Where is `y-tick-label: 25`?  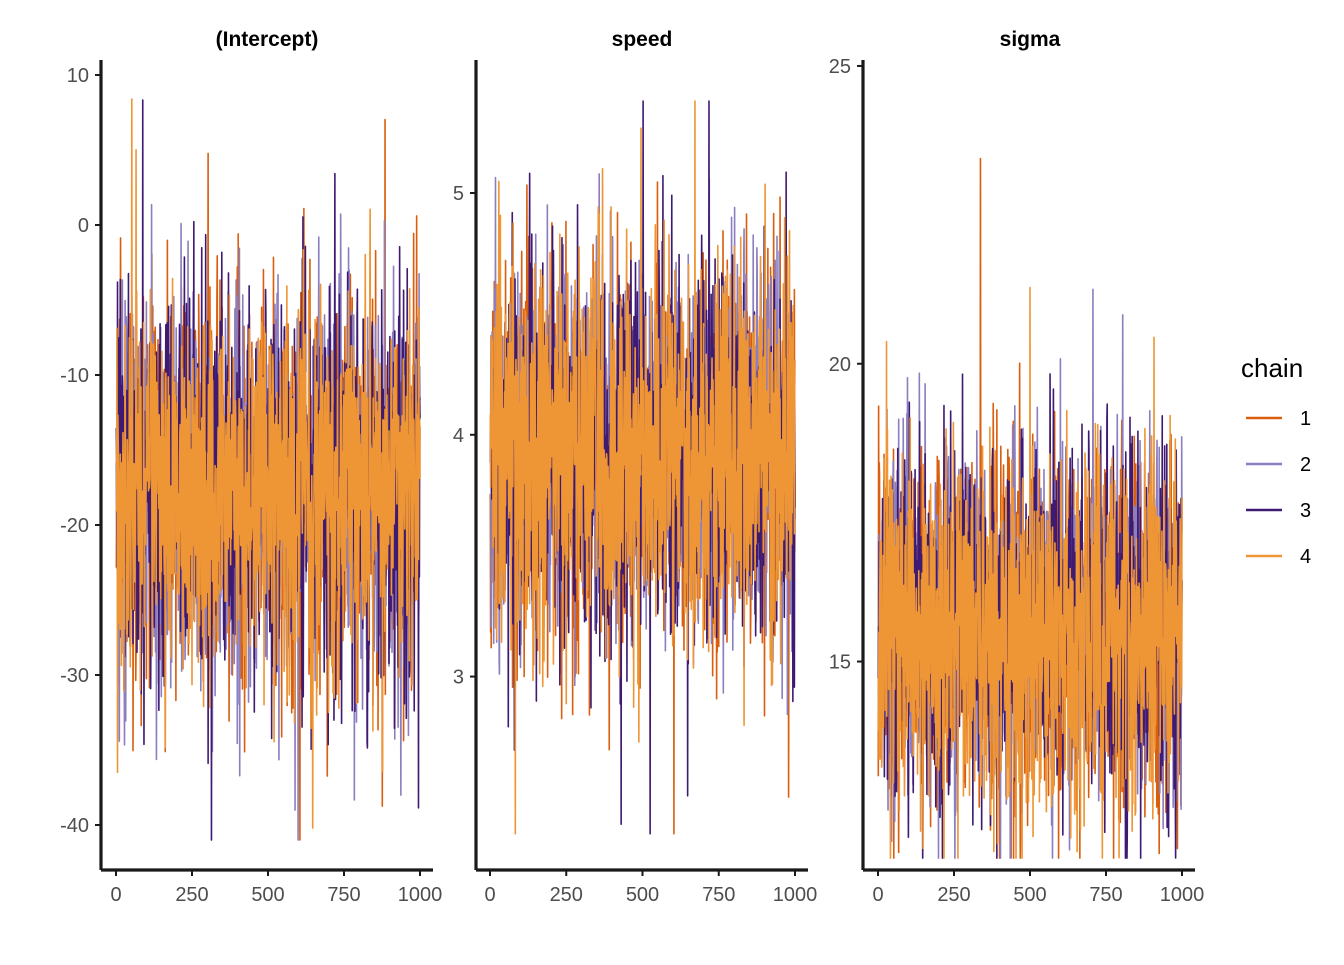
y-tick-label: 25 is located at coordinates (840, 67).